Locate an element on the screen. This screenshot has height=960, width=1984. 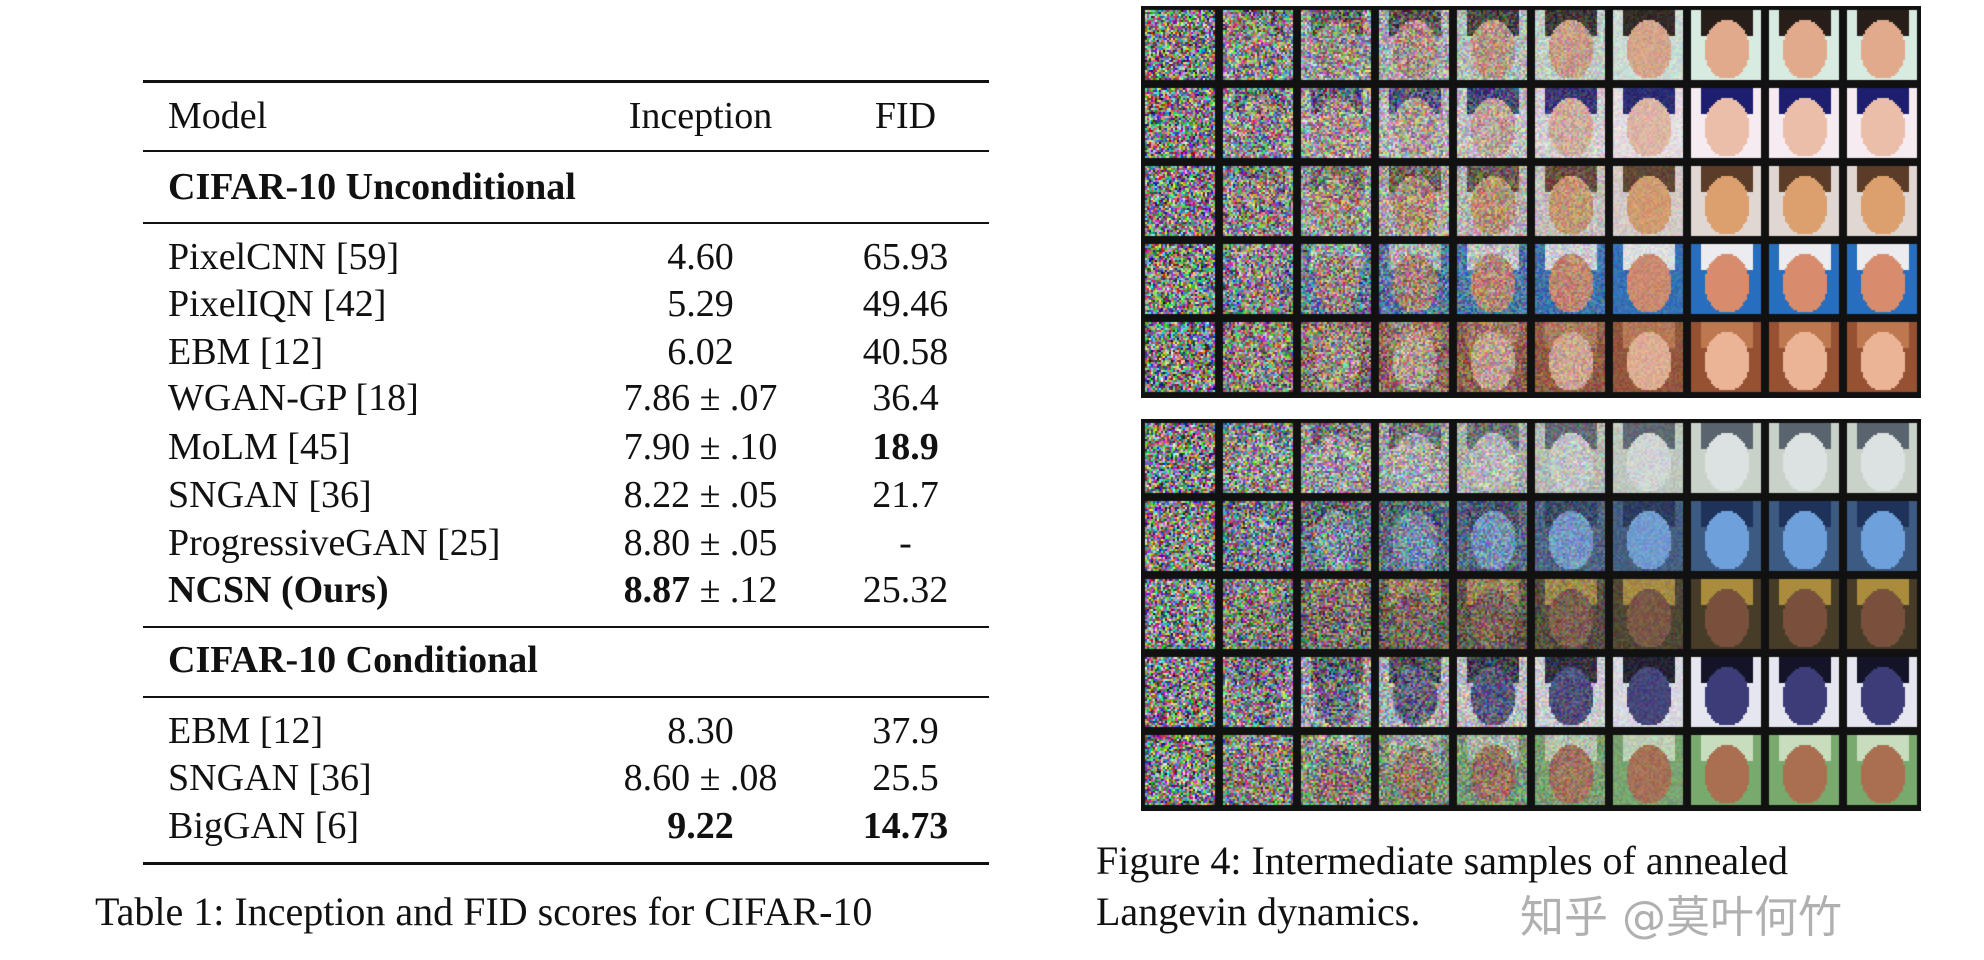
inception-score: 7.90 ± .10 is located at coordinates (700, 447).